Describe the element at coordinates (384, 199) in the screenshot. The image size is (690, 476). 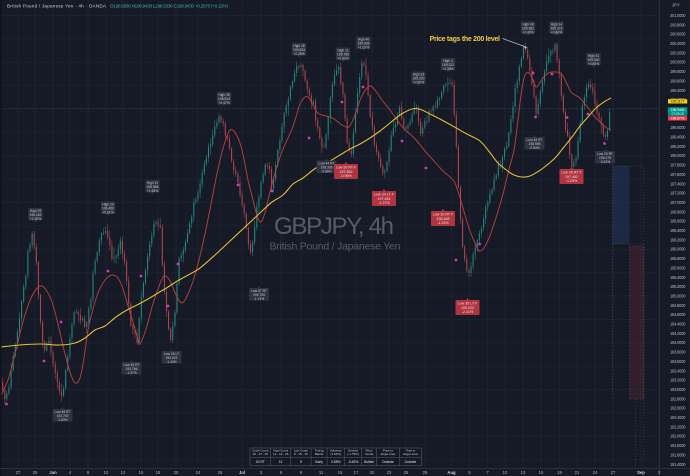
I see `svg-text: 197.454` at that location.